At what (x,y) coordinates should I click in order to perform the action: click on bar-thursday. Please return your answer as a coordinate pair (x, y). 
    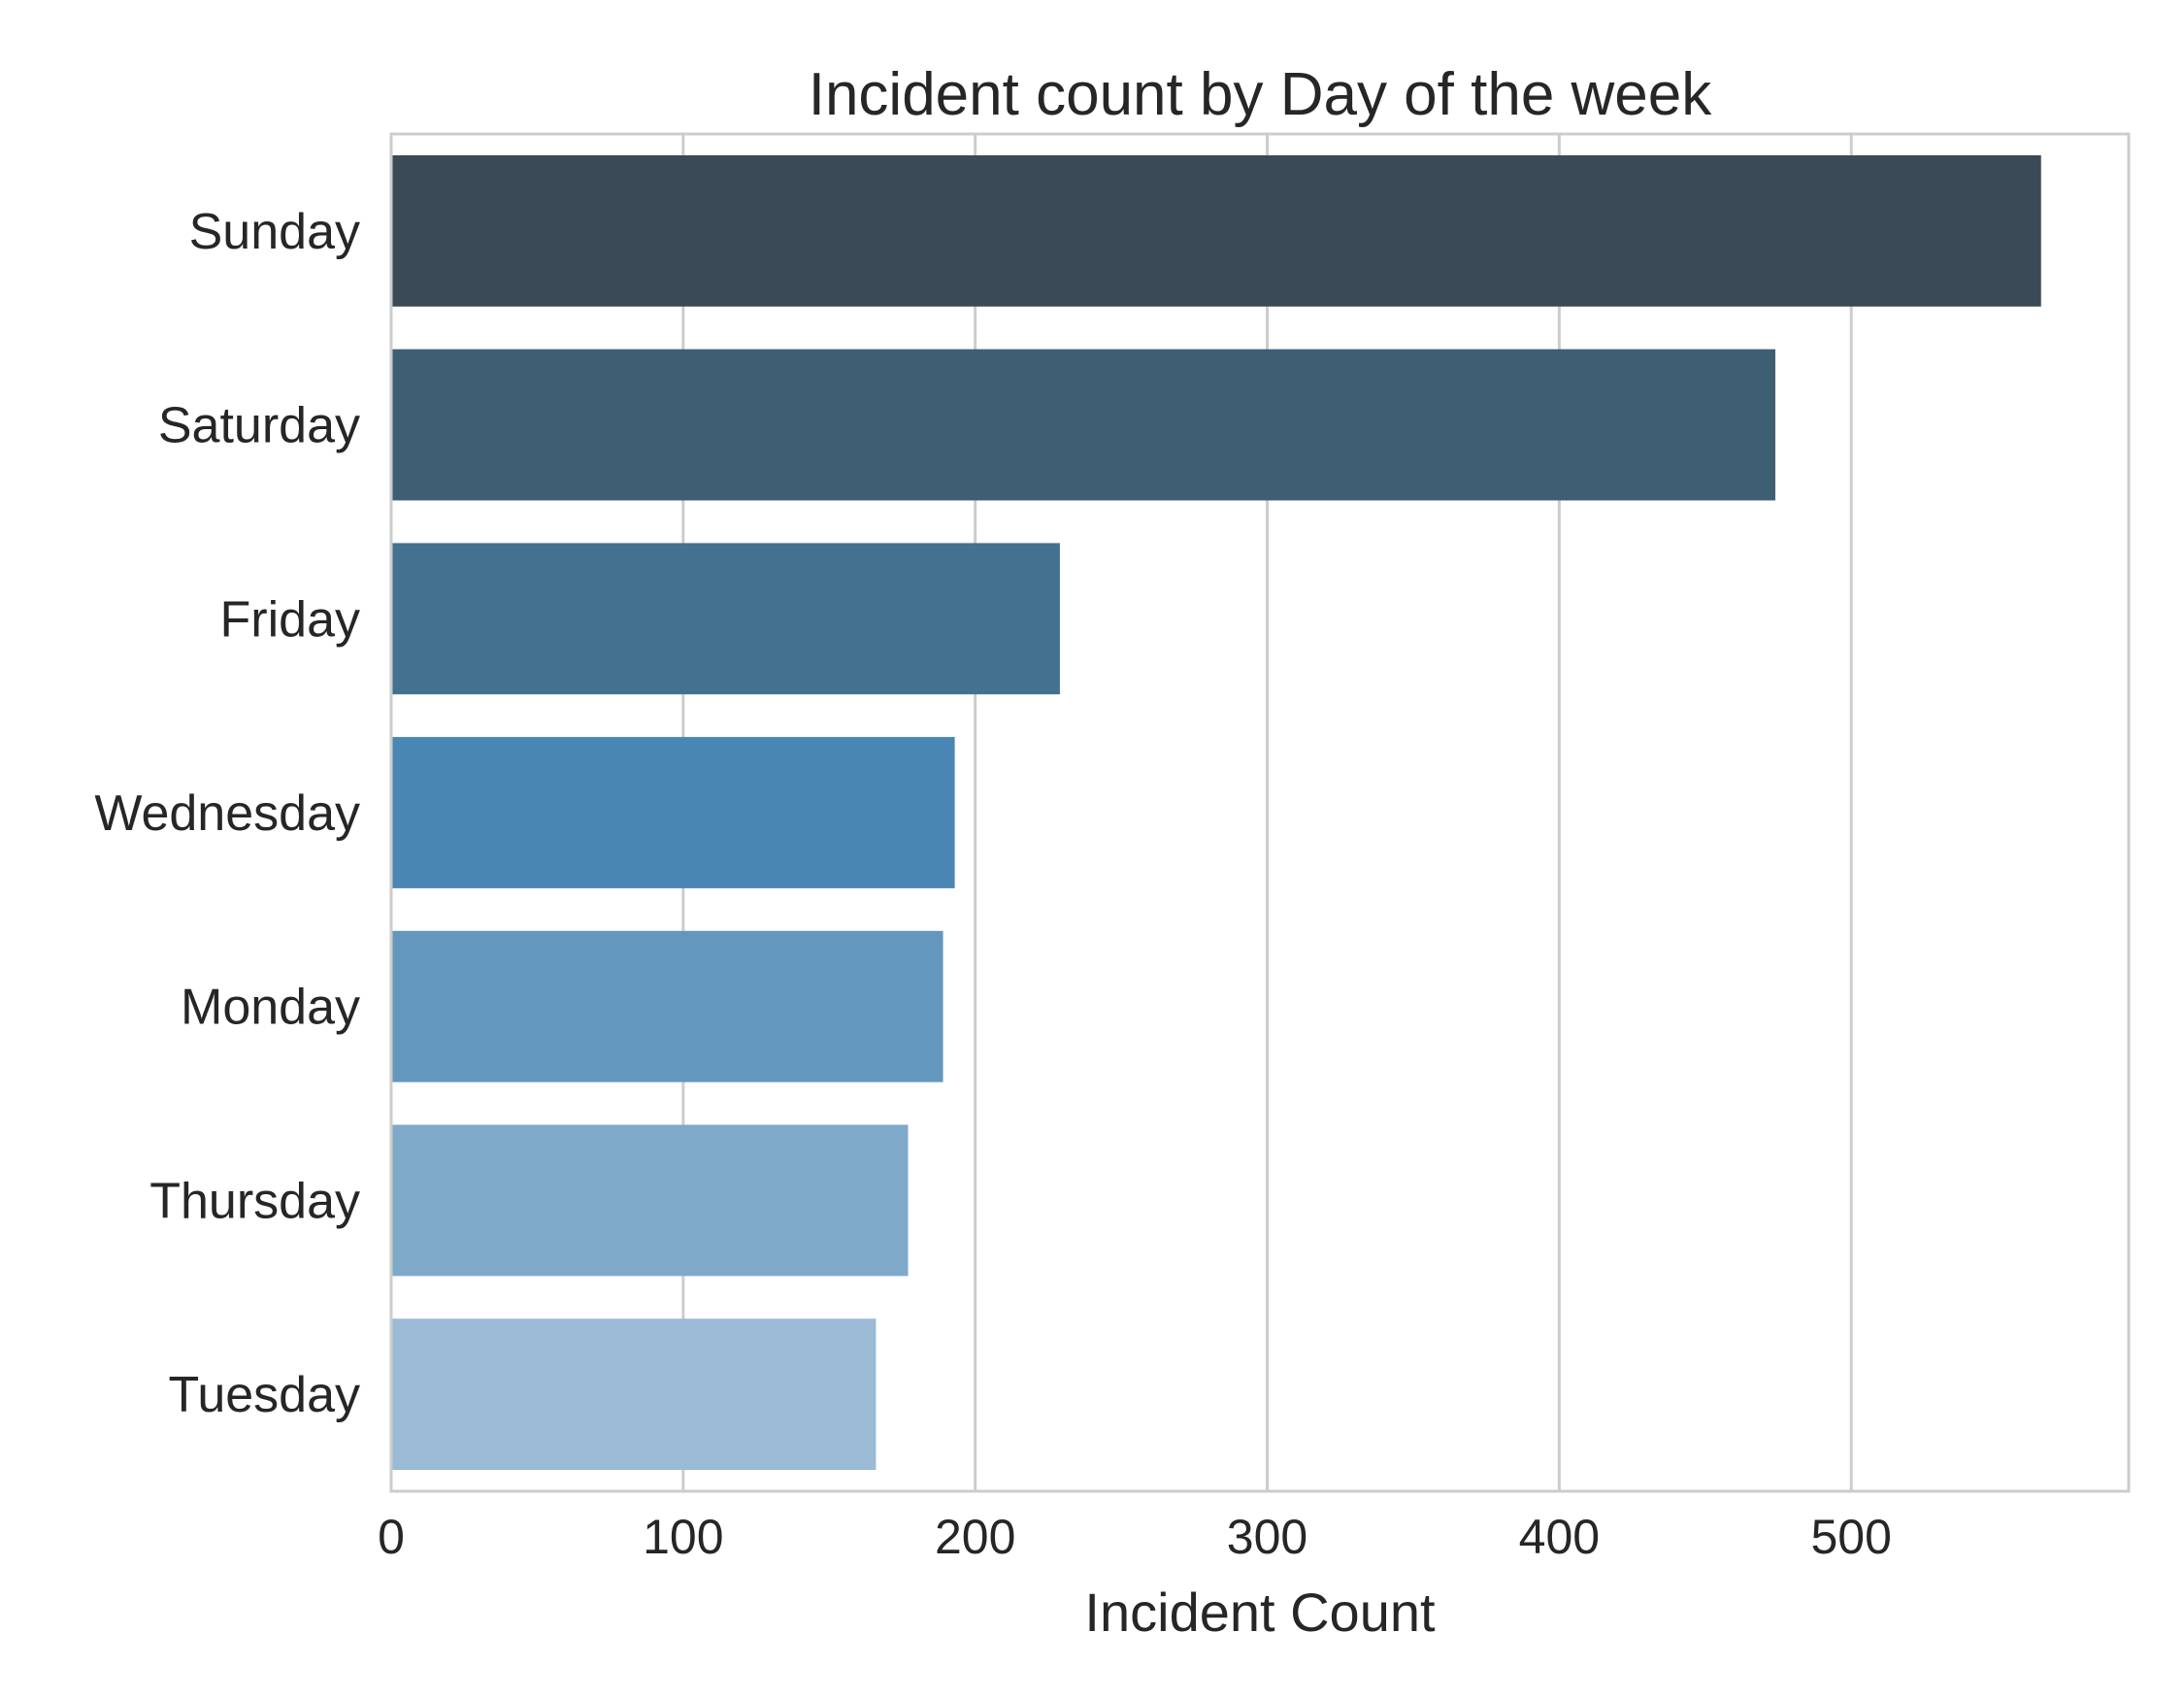
    Looking at the image, I should click on (650, 1200).